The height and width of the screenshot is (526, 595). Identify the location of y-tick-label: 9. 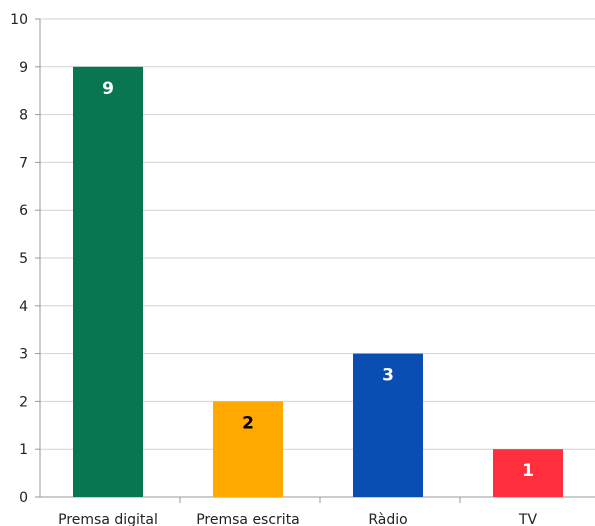
(23, 68).